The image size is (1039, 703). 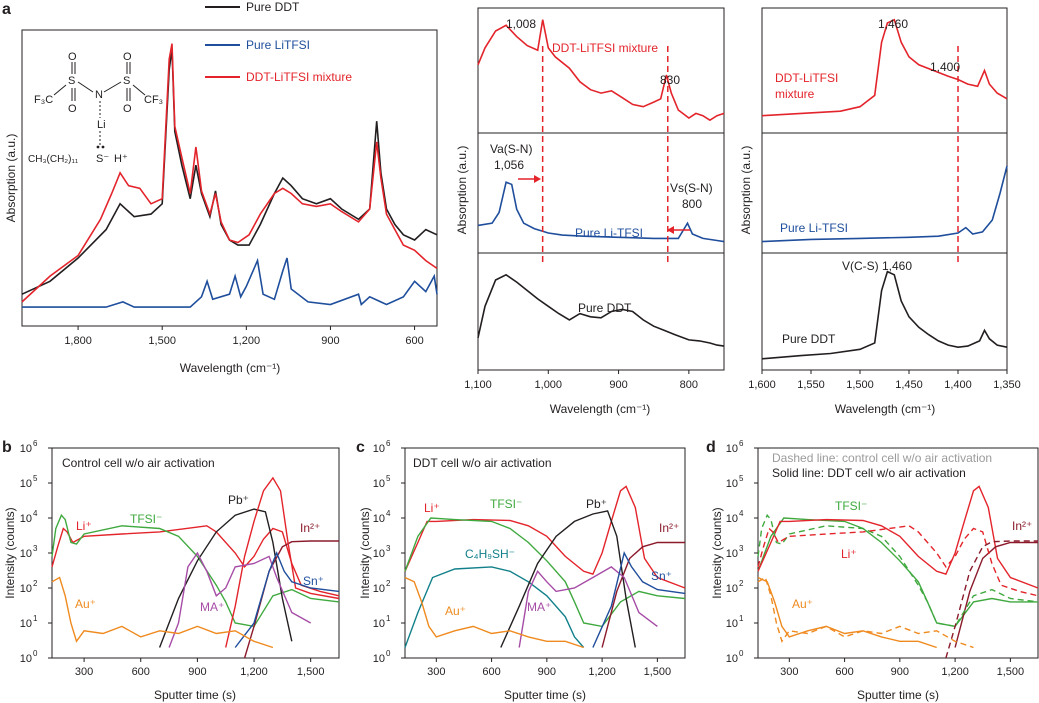 What do you see at coordinates (491, 672) in the screenshot?
I see `c-x-tick-label: 600` at bounding box center [491, 672].